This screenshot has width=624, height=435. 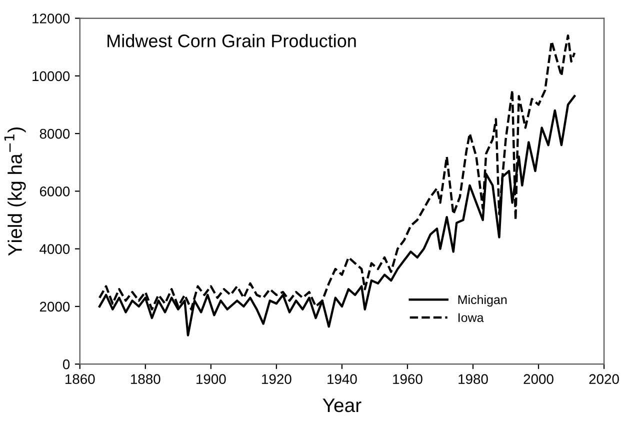 What do you see at coordinates (342, 405) in the screenshot?
I see `x-axis-title: Year` at bounding box center [342, 405].